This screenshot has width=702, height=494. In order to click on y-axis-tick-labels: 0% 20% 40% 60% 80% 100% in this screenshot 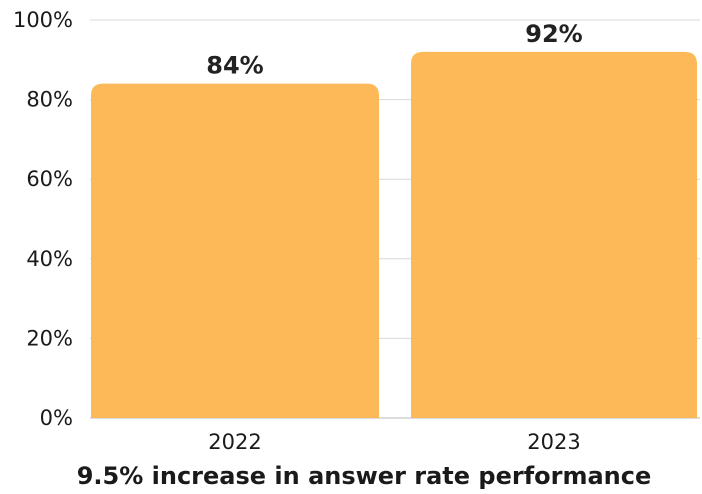, I will do `click(43, 219)`.